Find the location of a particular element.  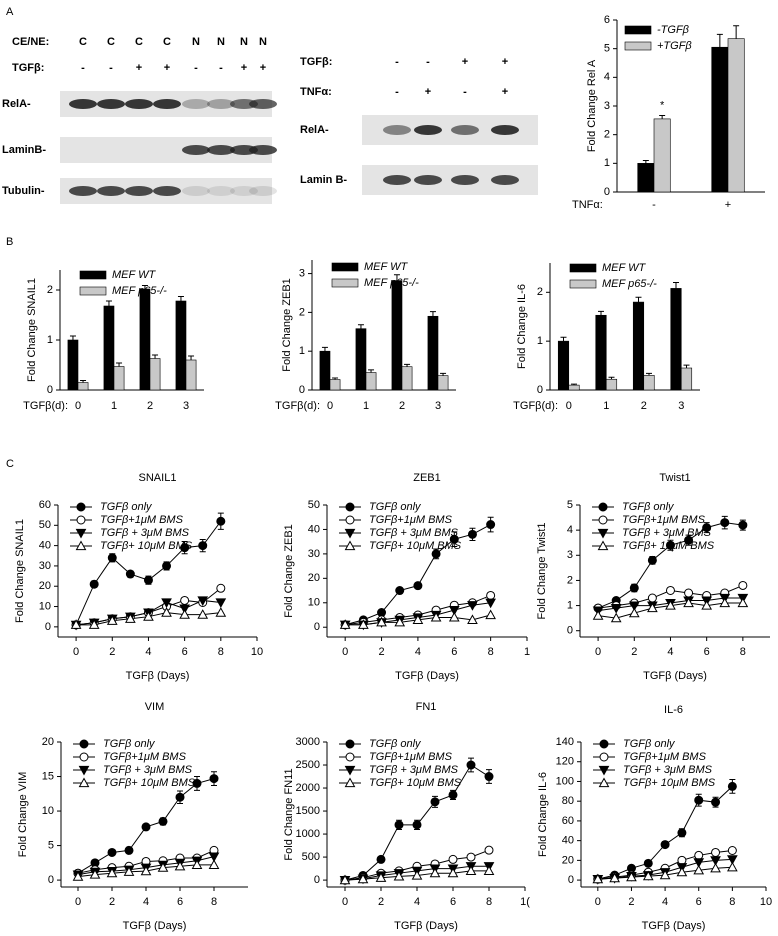

chart-title: SNAIL1 is located at coordinates (158, 478).